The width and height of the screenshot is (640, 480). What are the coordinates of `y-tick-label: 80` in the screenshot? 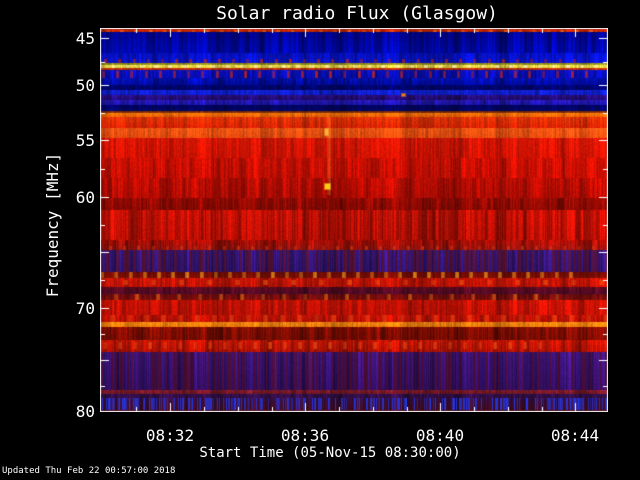 It's located at (85, 411).